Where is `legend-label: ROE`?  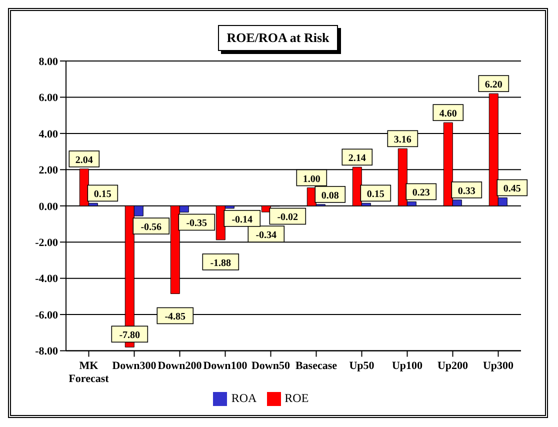 legend-label: ROE is located at coordinates (296, 397).